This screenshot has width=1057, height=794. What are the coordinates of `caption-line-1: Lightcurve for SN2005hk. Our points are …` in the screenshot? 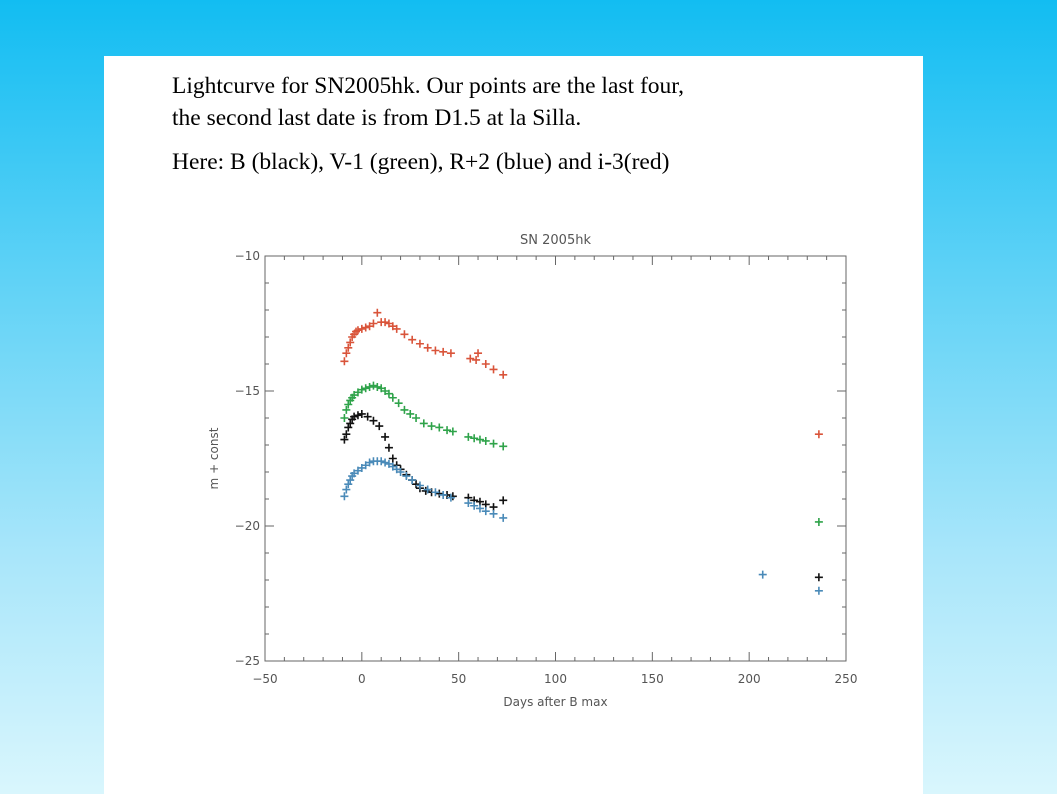 It's located at (428, 86).